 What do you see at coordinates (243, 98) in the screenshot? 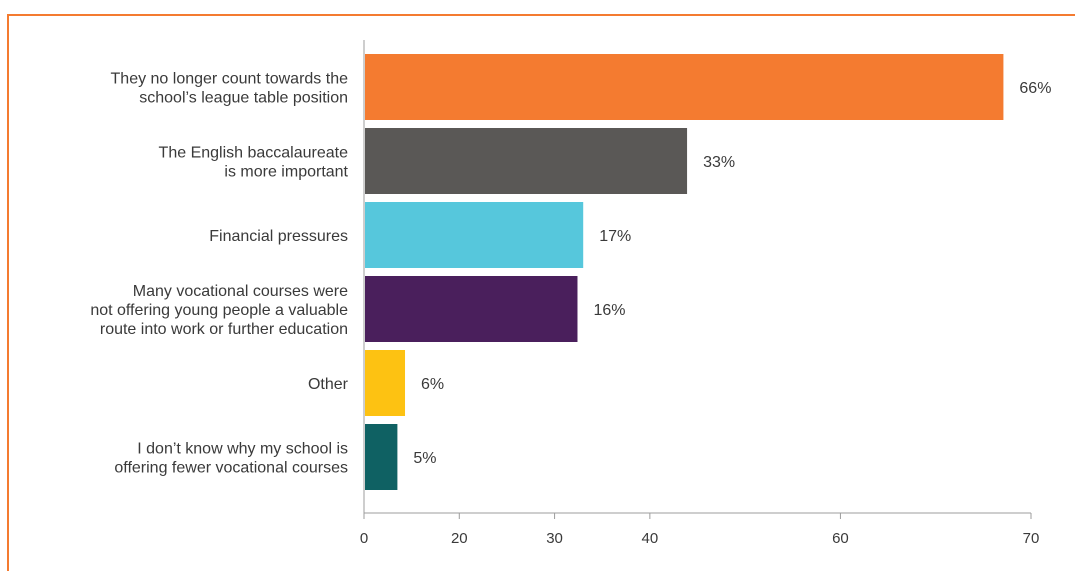
I see `category-label: school’s league table position` at bounding box center [243, 98].